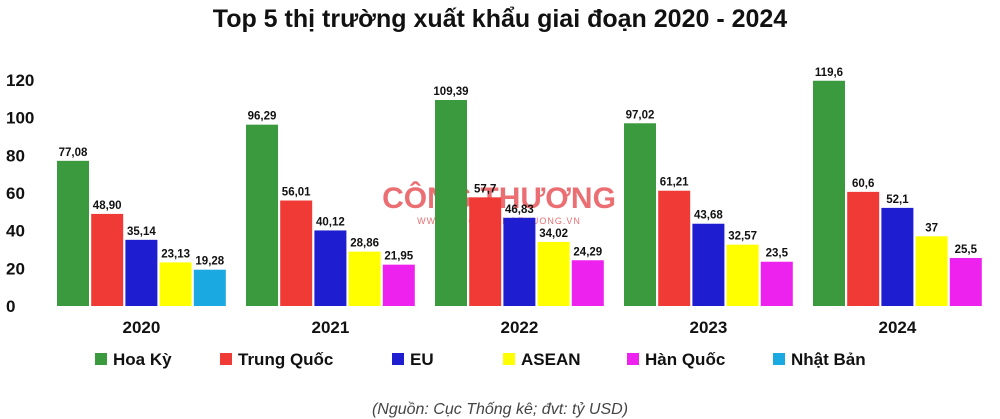 This screenshot has height=419, width=1000. I want to click on bar-2023-trung-quốc, so click(674, 248).